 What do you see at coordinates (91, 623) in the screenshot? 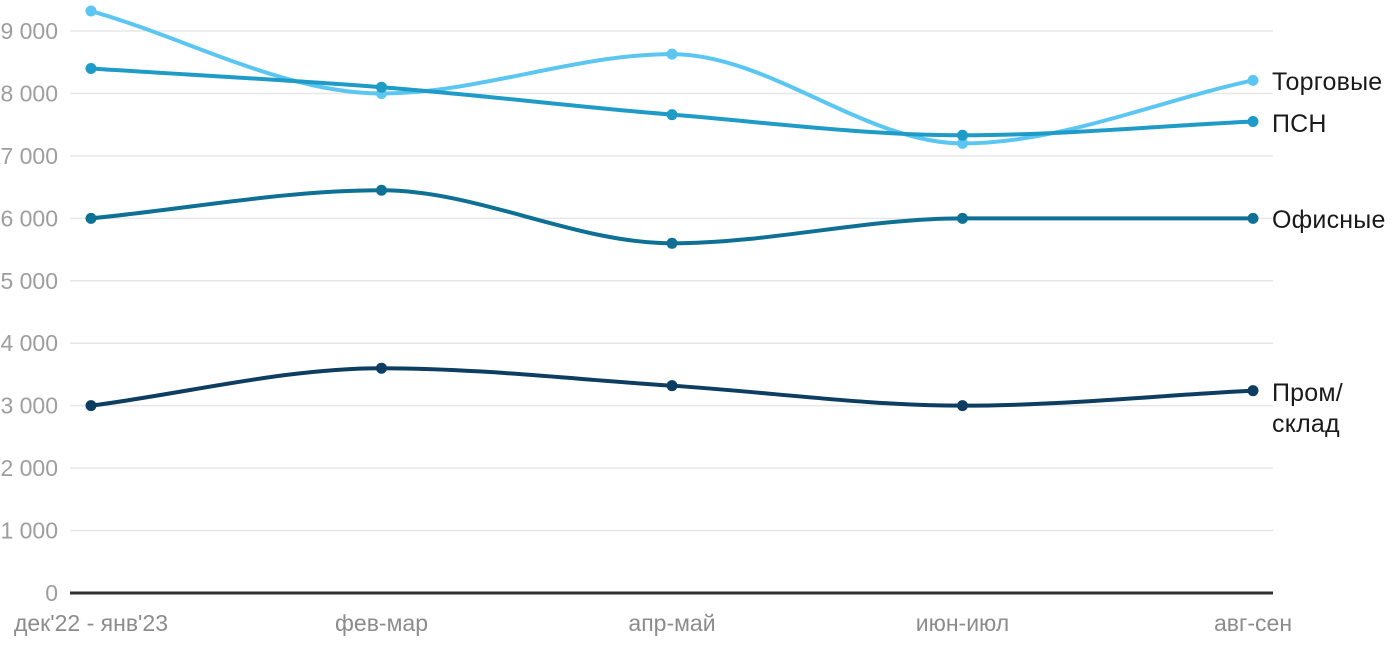
I see `x-axis-label: дек'22 - янв'23` at bounding box center [91, 623].